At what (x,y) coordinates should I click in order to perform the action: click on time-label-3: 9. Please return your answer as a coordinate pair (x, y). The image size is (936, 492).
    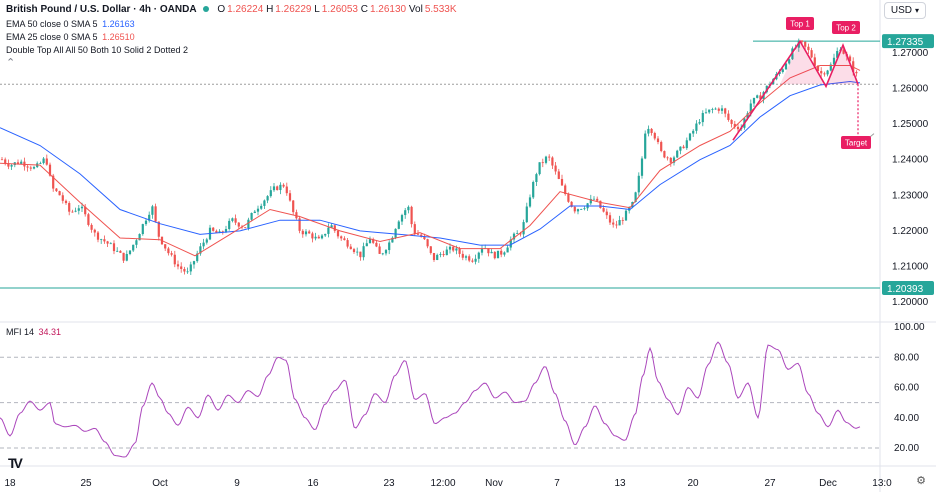
    Looking at the image, I should click on (237, 483).